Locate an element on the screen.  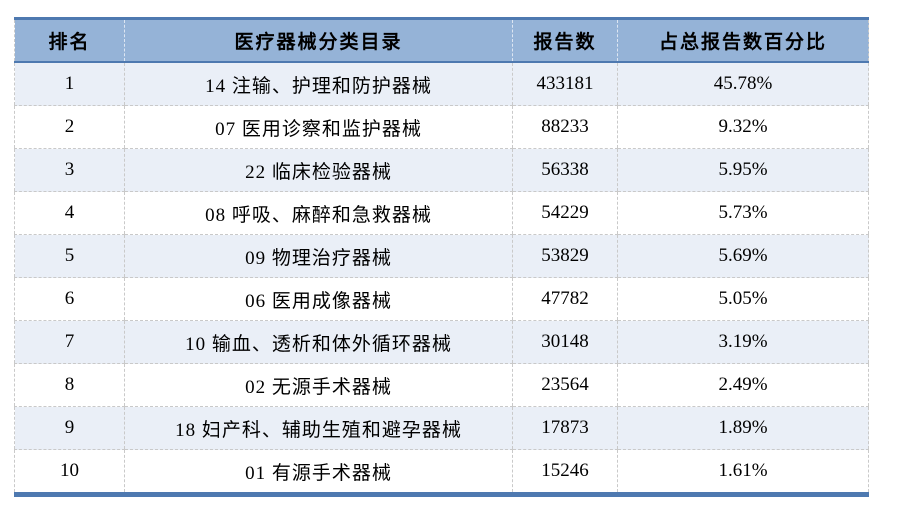
reports-cell: 15246 is located at coordinates (565, 472).